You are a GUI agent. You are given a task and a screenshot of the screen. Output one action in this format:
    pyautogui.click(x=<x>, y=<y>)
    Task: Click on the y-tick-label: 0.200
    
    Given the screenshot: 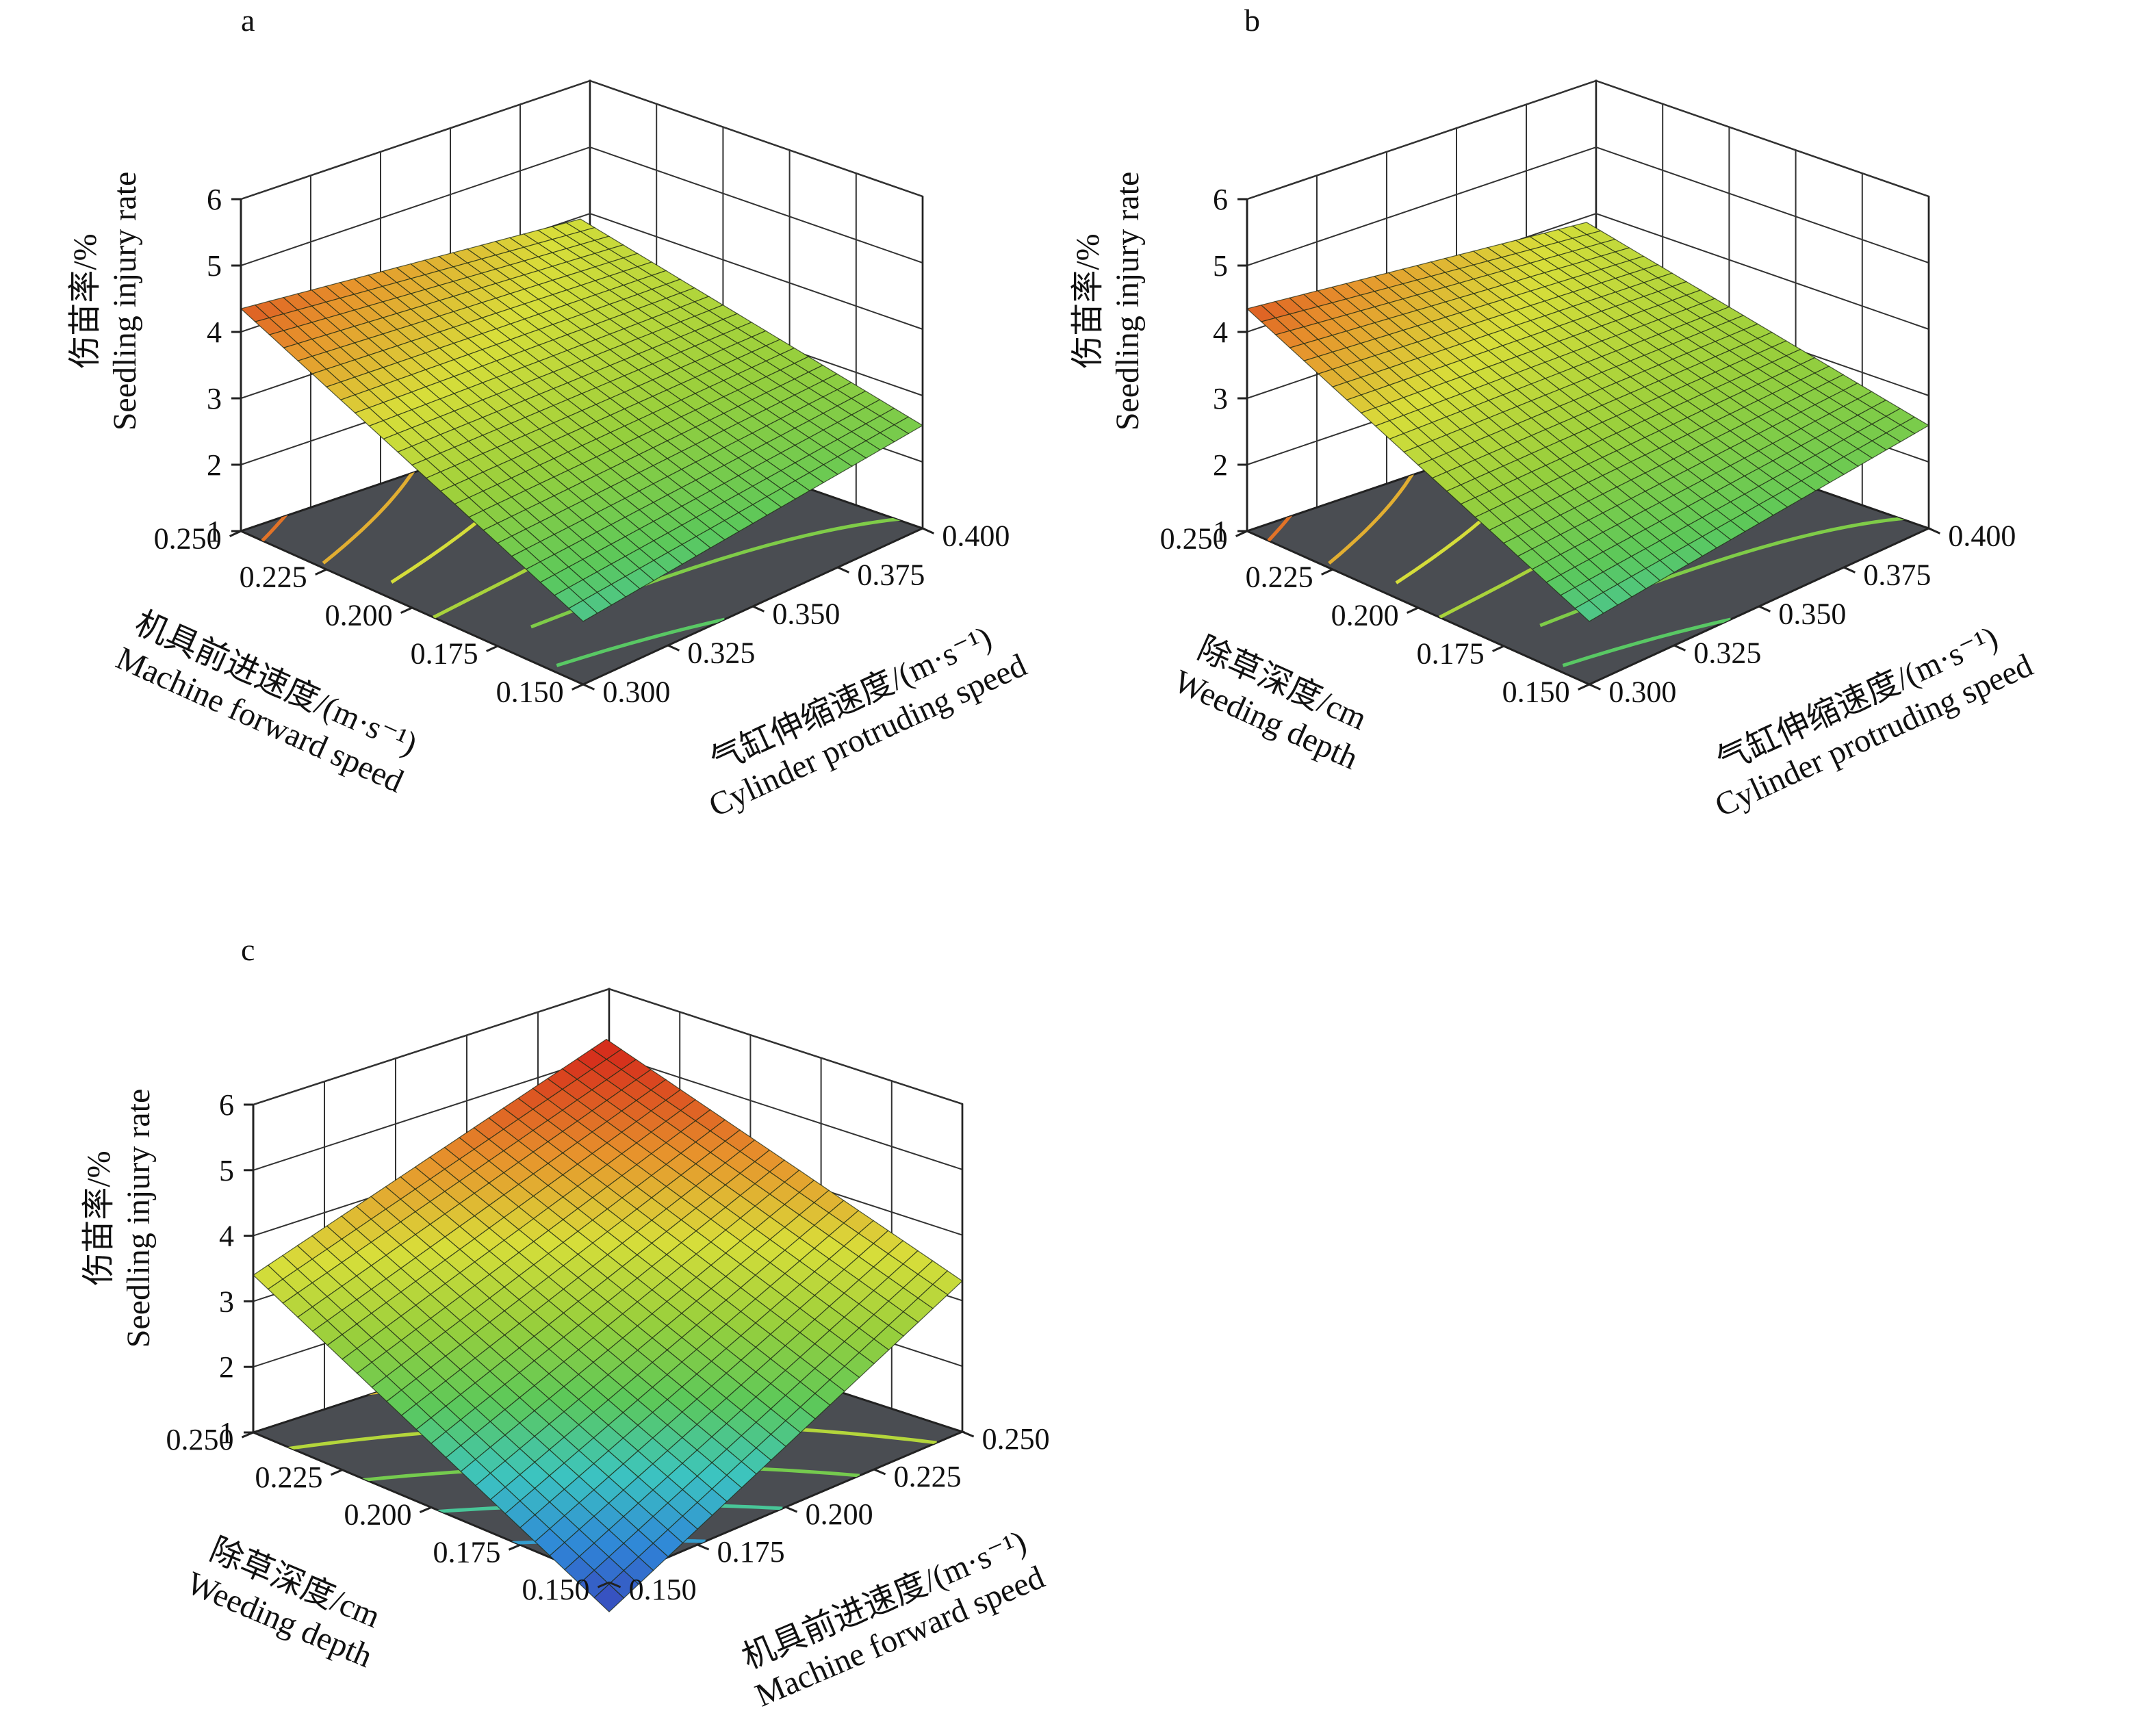 What is the action you would take?
    pyautogui.click(x=839, y=1514)
    